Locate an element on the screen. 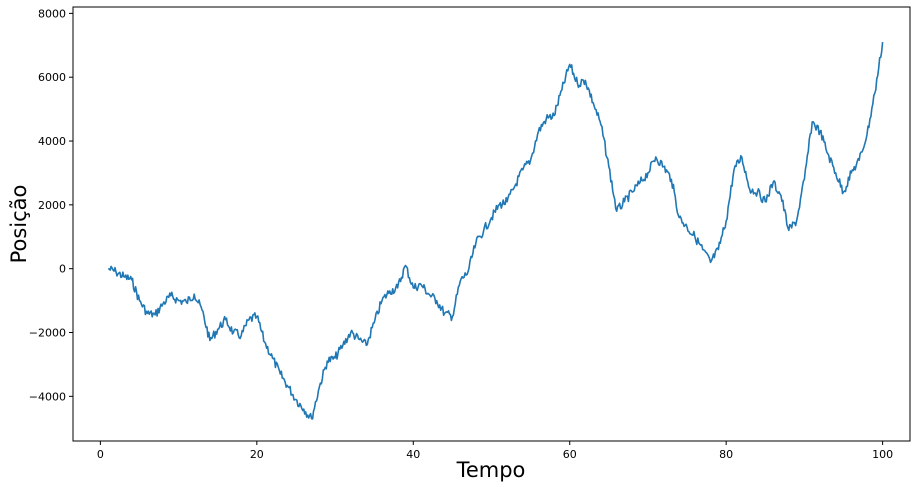 This screenshot has height=487, width=920. x-tick-label: 40 is located at coordinates (413, 454).